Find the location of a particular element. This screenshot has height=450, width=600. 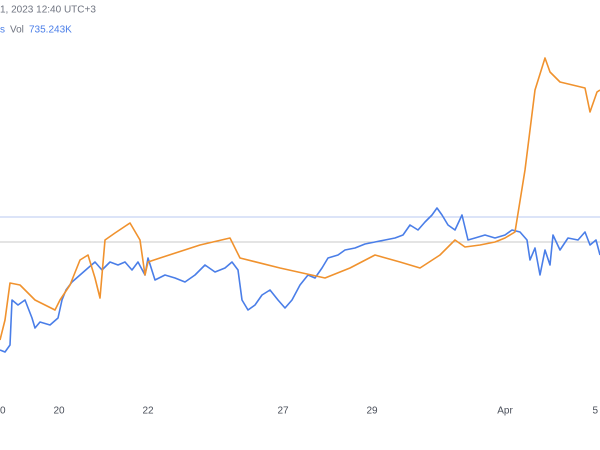

time-label: 1, 2023 12:40 UTC+3 is located at coordinates (48, 10).